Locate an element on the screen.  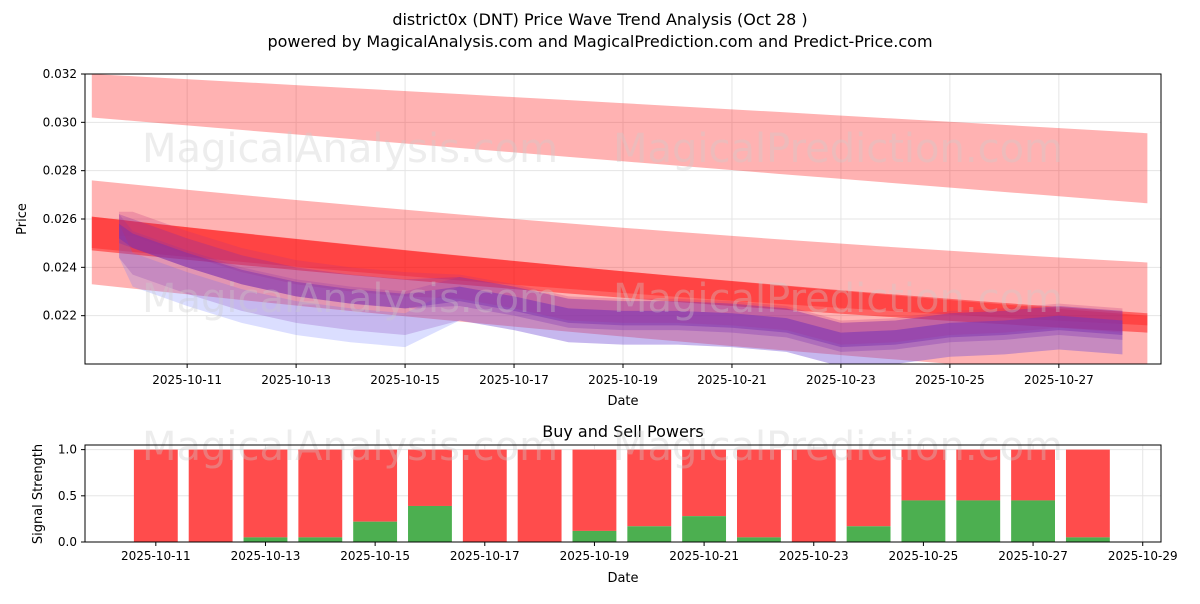
y-axis-label: Signal Strength is located at coordinates (38, 494).